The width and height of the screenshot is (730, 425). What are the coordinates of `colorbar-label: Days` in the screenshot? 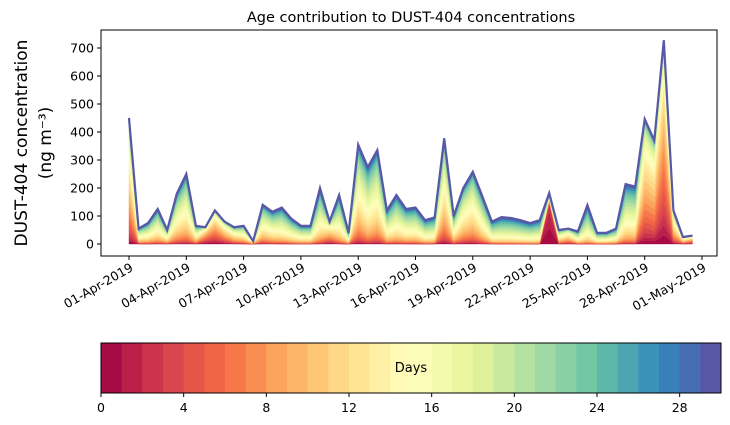 It's located at (411, 368).